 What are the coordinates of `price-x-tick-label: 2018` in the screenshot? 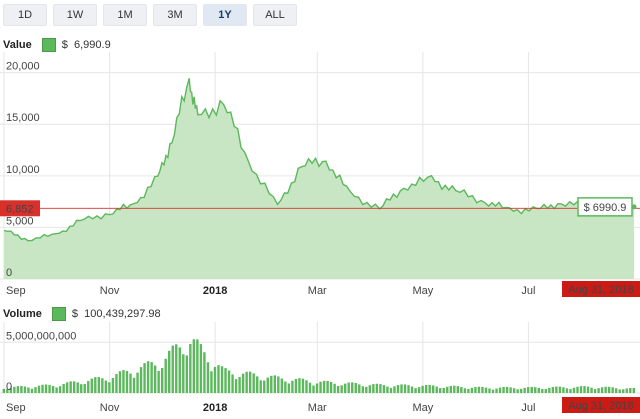 It's located at (215, 291).